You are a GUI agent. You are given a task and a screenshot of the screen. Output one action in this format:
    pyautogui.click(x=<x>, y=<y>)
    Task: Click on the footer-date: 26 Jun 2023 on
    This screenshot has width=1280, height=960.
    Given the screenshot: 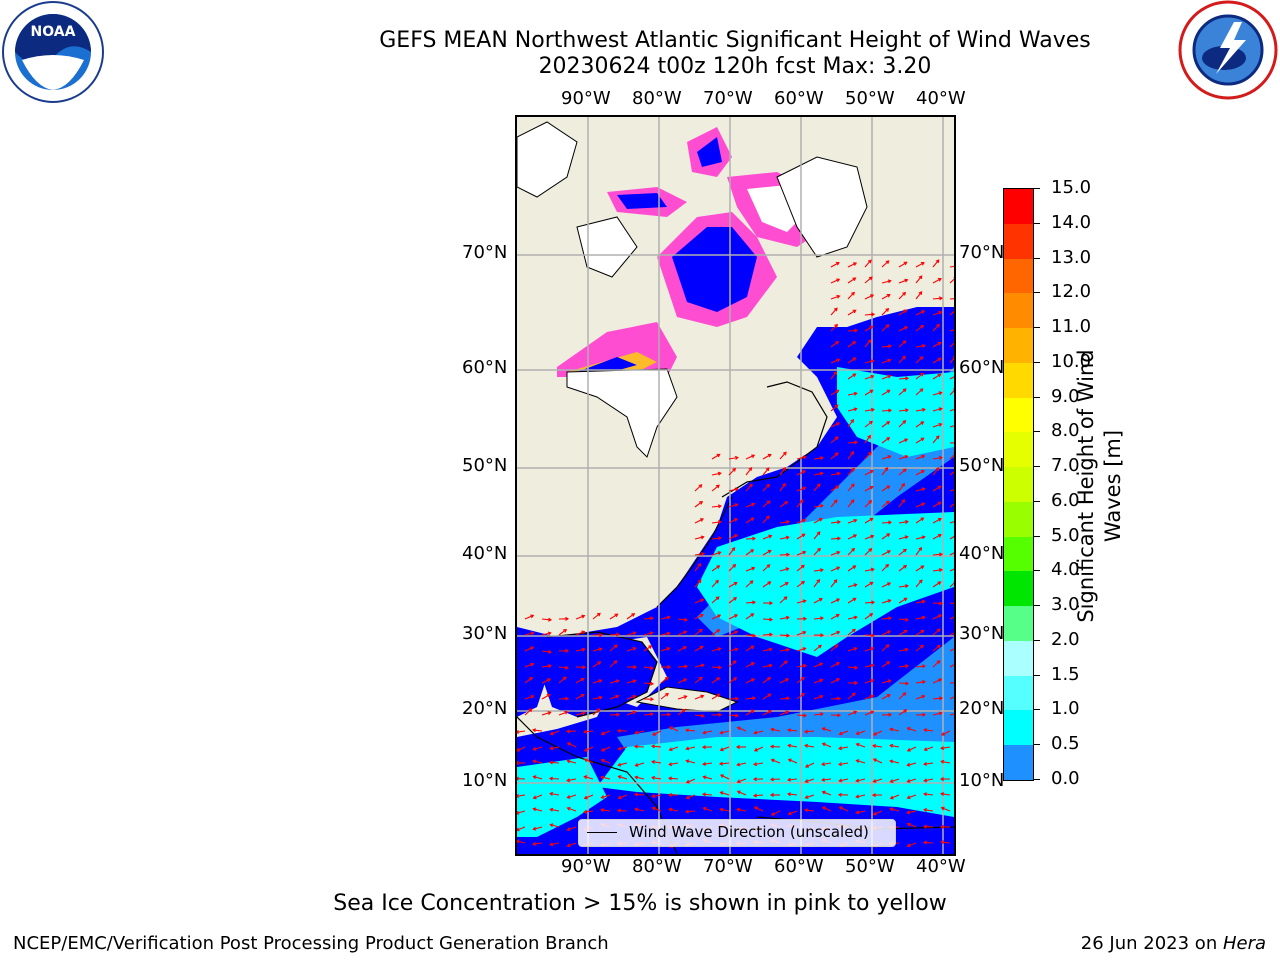 What is the action you would take?
    pyautogui.click(x=1151, y=943)
    